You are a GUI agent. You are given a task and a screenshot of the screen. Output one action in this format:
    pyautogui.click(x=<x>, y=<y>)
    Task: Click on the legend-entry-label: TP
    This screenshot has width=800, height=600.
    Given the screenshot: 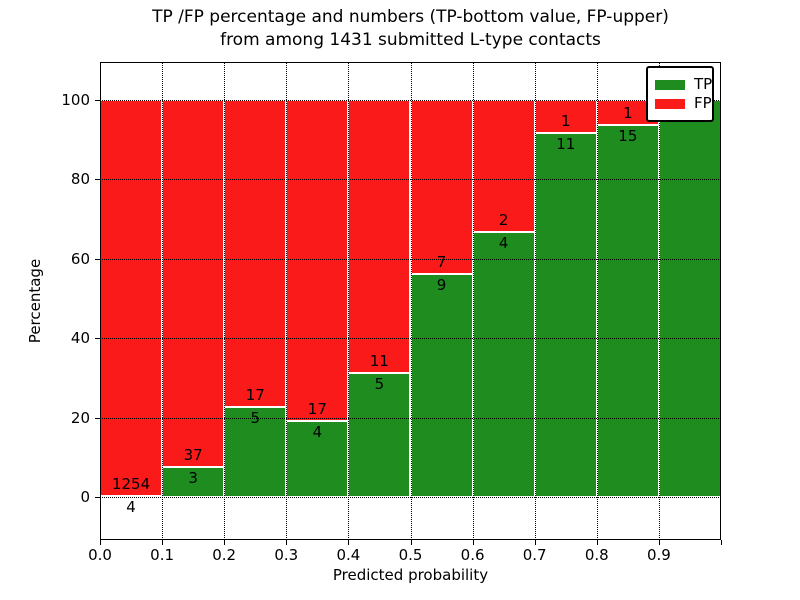 What is the action you would take?
    pyautogui.click(x=703, y=84)
    